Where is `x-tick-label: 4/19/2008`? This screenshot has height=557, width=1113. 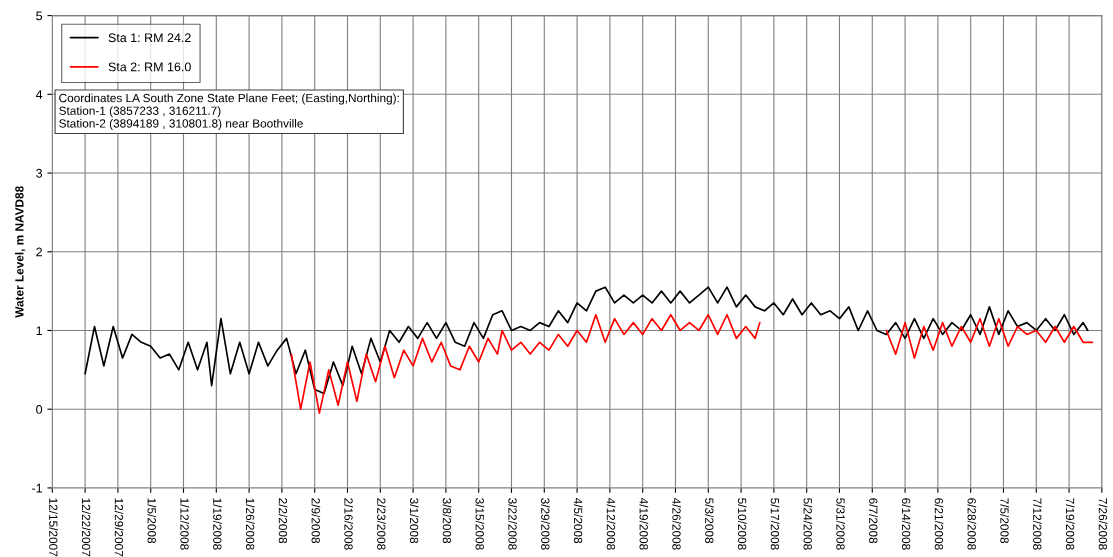
x-tick-label: 4/19/2008 is located at coordinates (644, 523).